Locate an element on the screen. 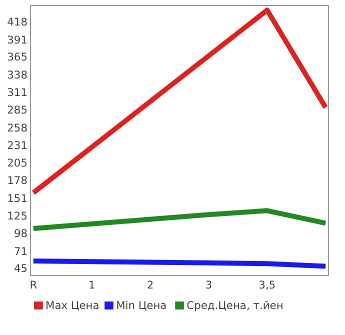 The width and height of the screenshot is (345, 335). y-tick-label: 125 is located at coordinates (17, 215).